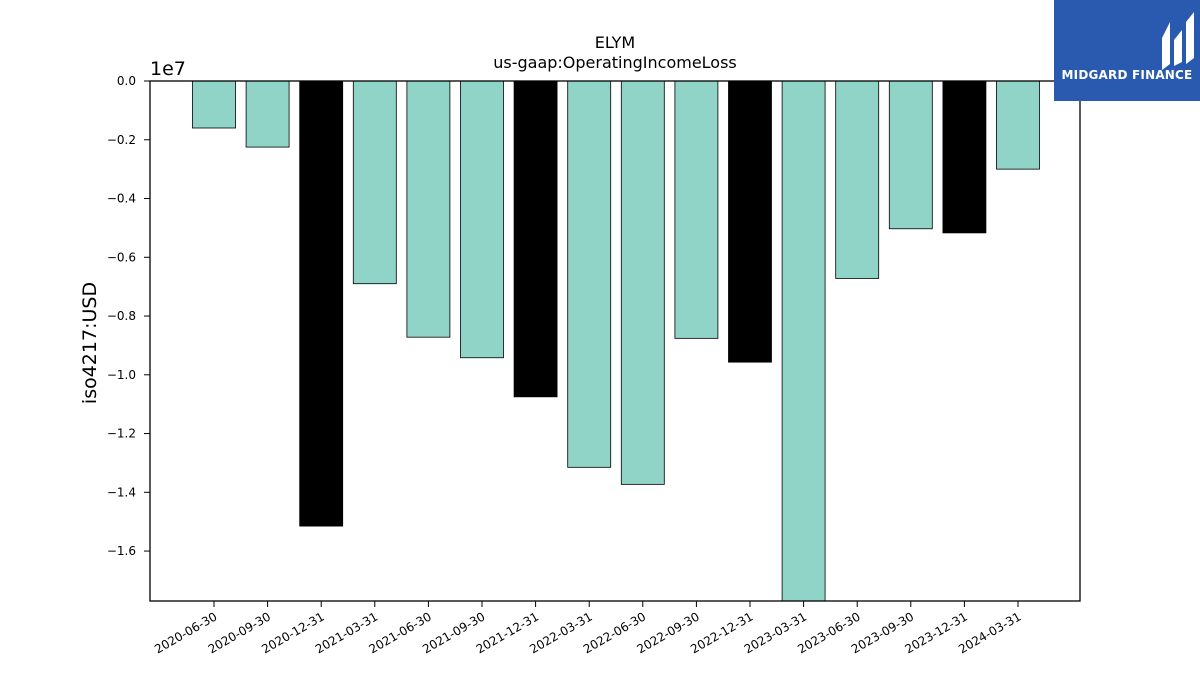 This screenshot has width=1200, height=675. I want to click on y-tick-label: −1.0, so click(121, 375).